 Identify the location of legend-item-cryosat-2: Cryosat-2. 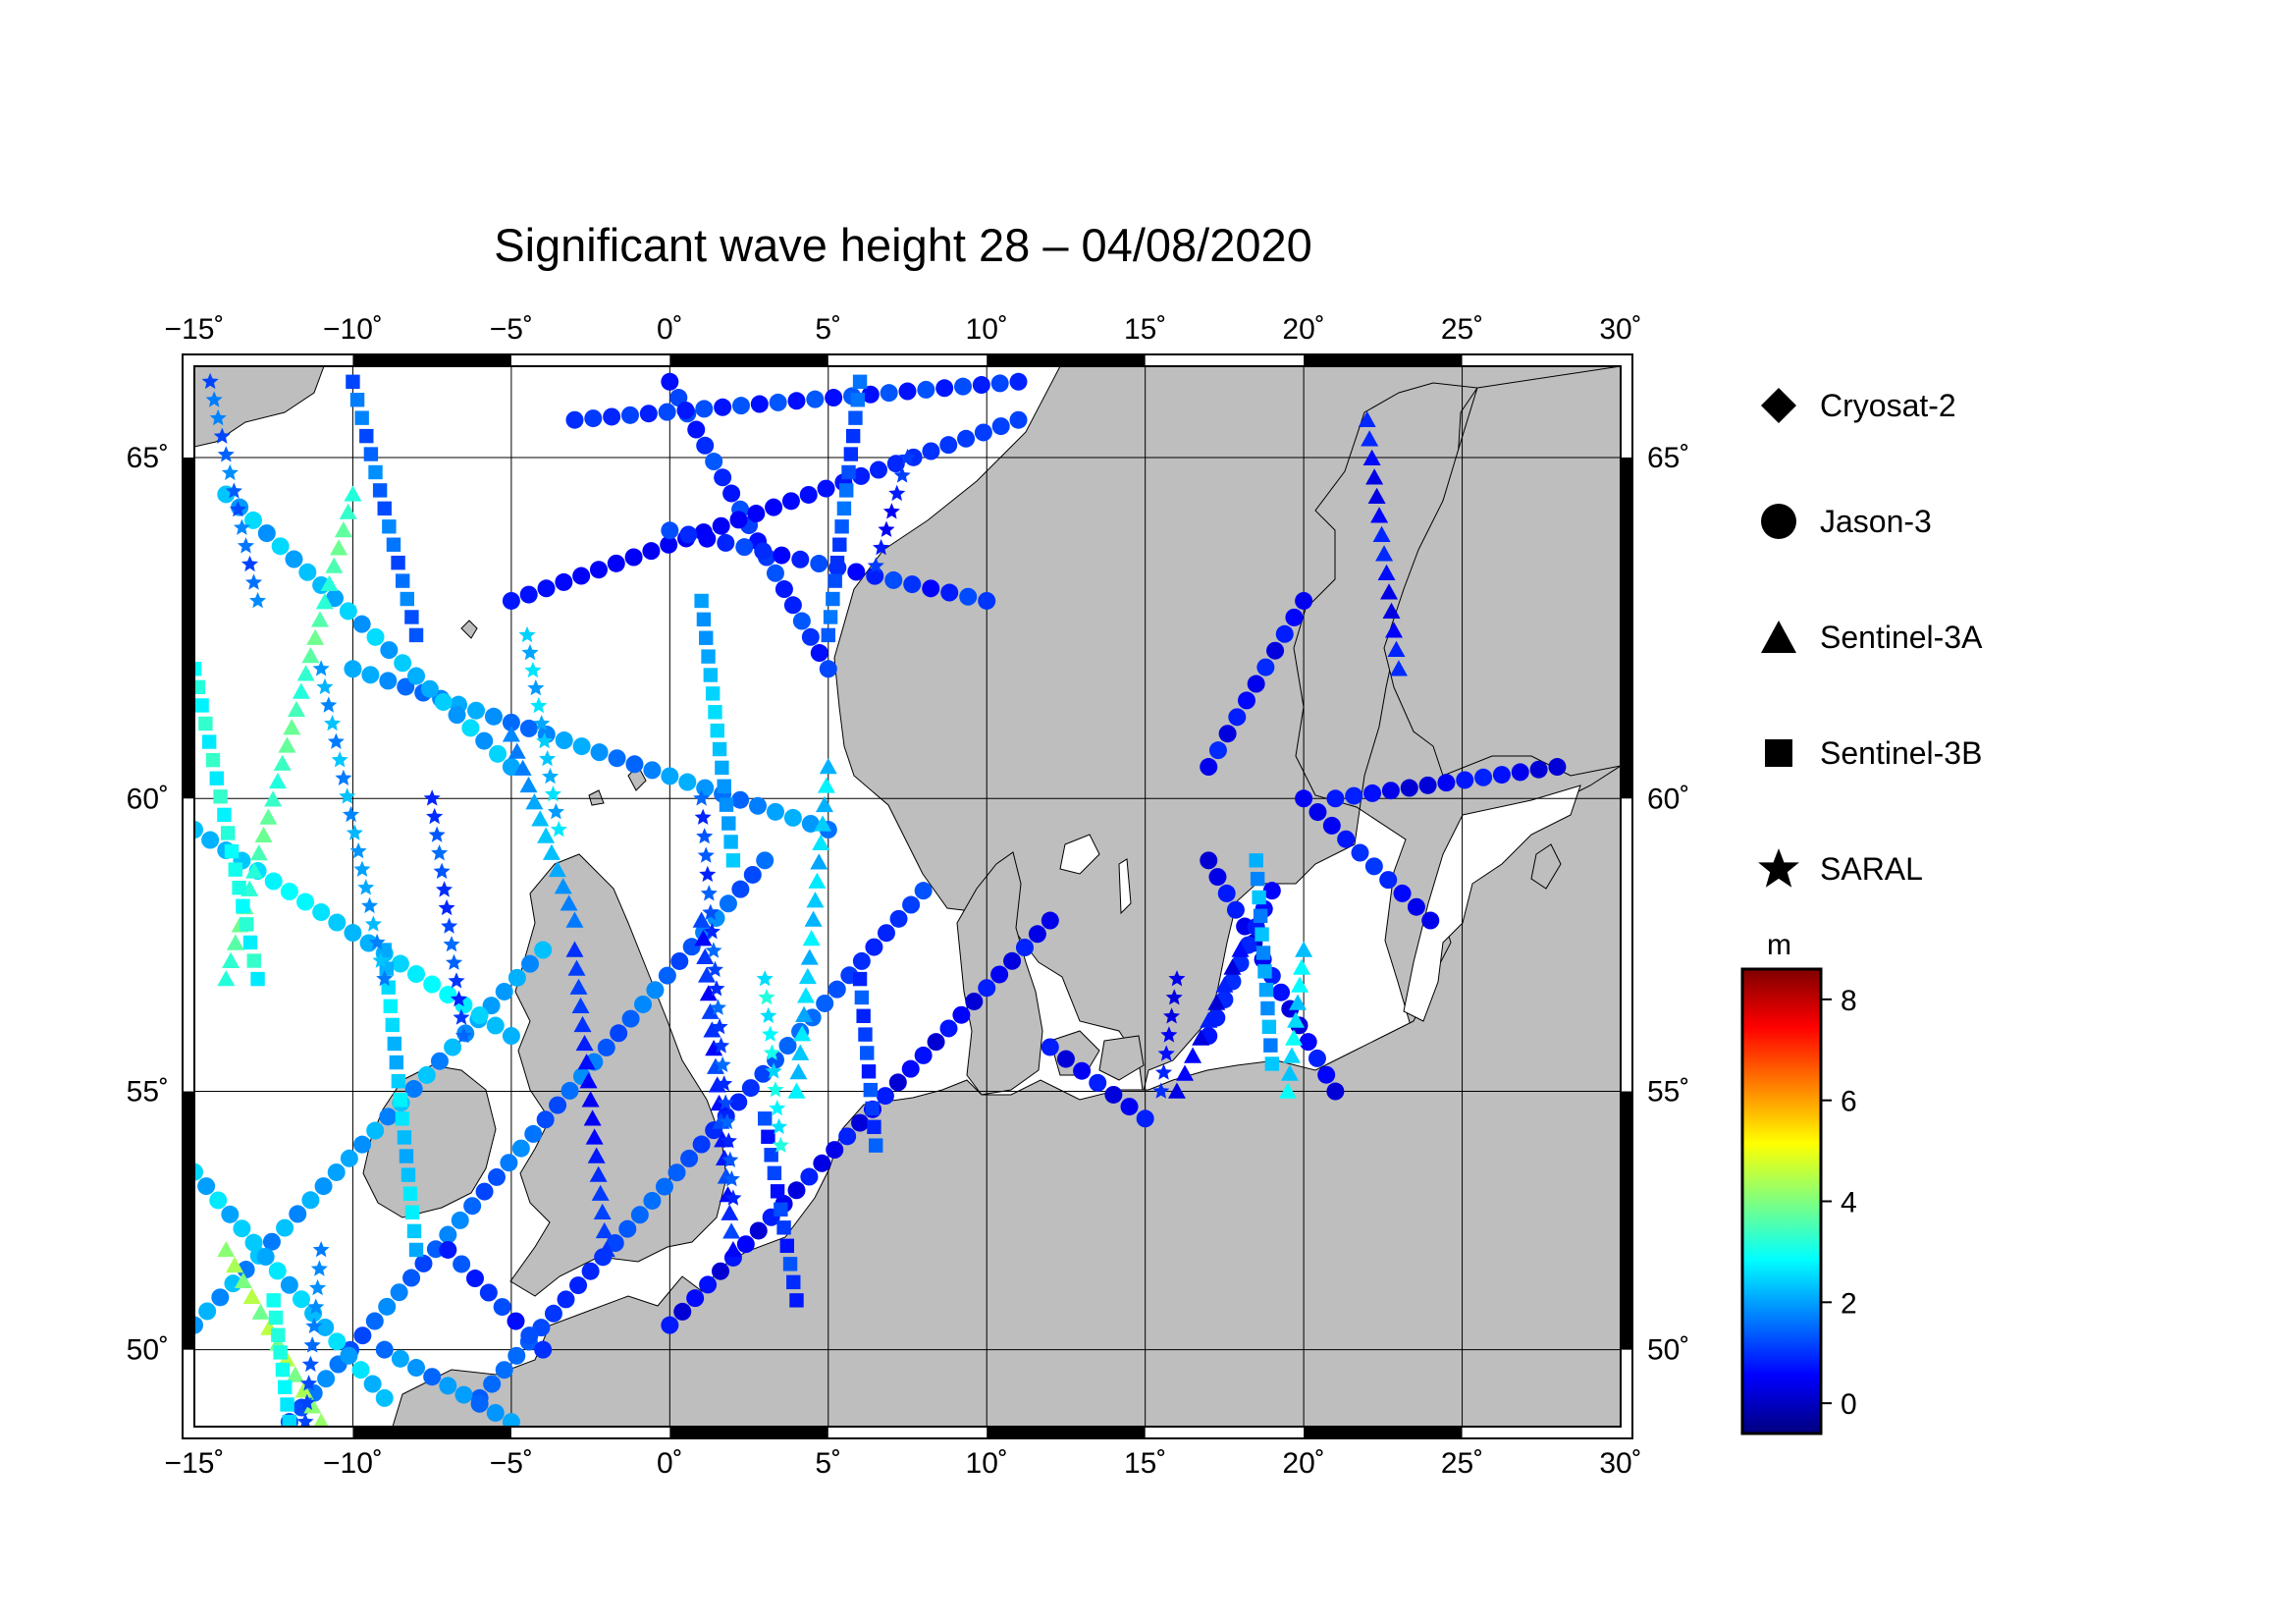
(1857, 406).